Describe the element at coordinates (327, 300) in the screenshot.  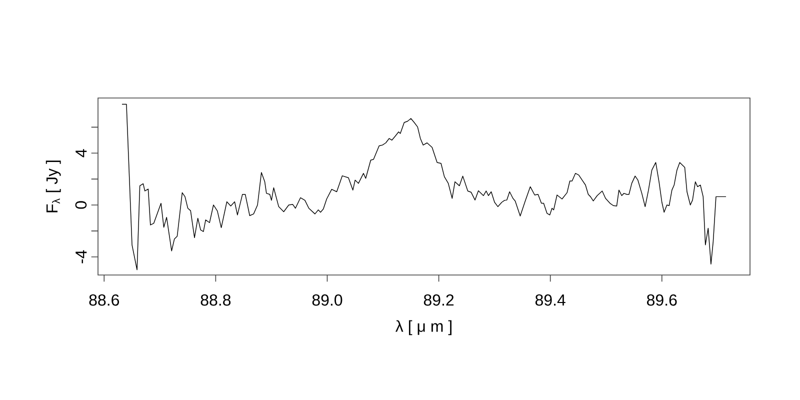
I see `x-tick-label: 89.0` at that location.